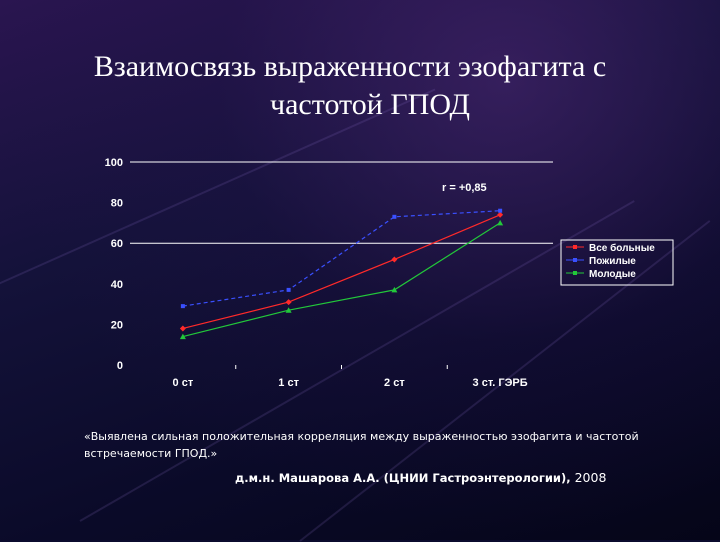 This screenshot has width=720, height=542. I want to click on x-tick-label: 1 ст, so click(288, 383).